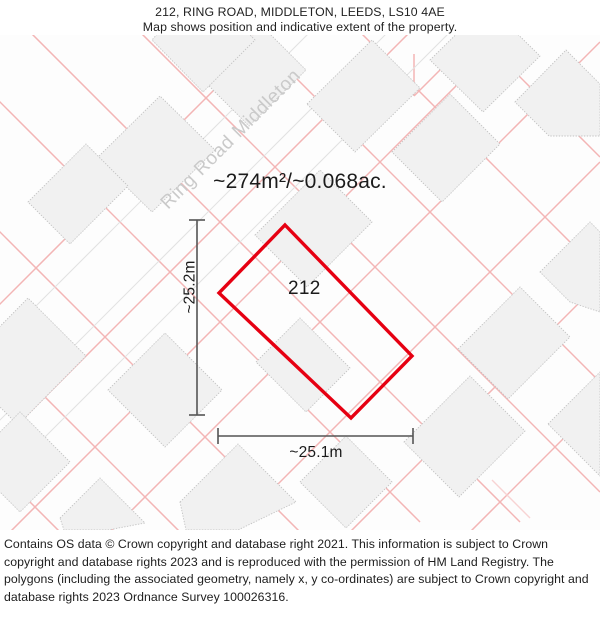 The image size is (600, 625). Describe the element at coordinates (316, 452) in the screenshot. I see `horizontal-dimension-label: ~25.1m` at that location.